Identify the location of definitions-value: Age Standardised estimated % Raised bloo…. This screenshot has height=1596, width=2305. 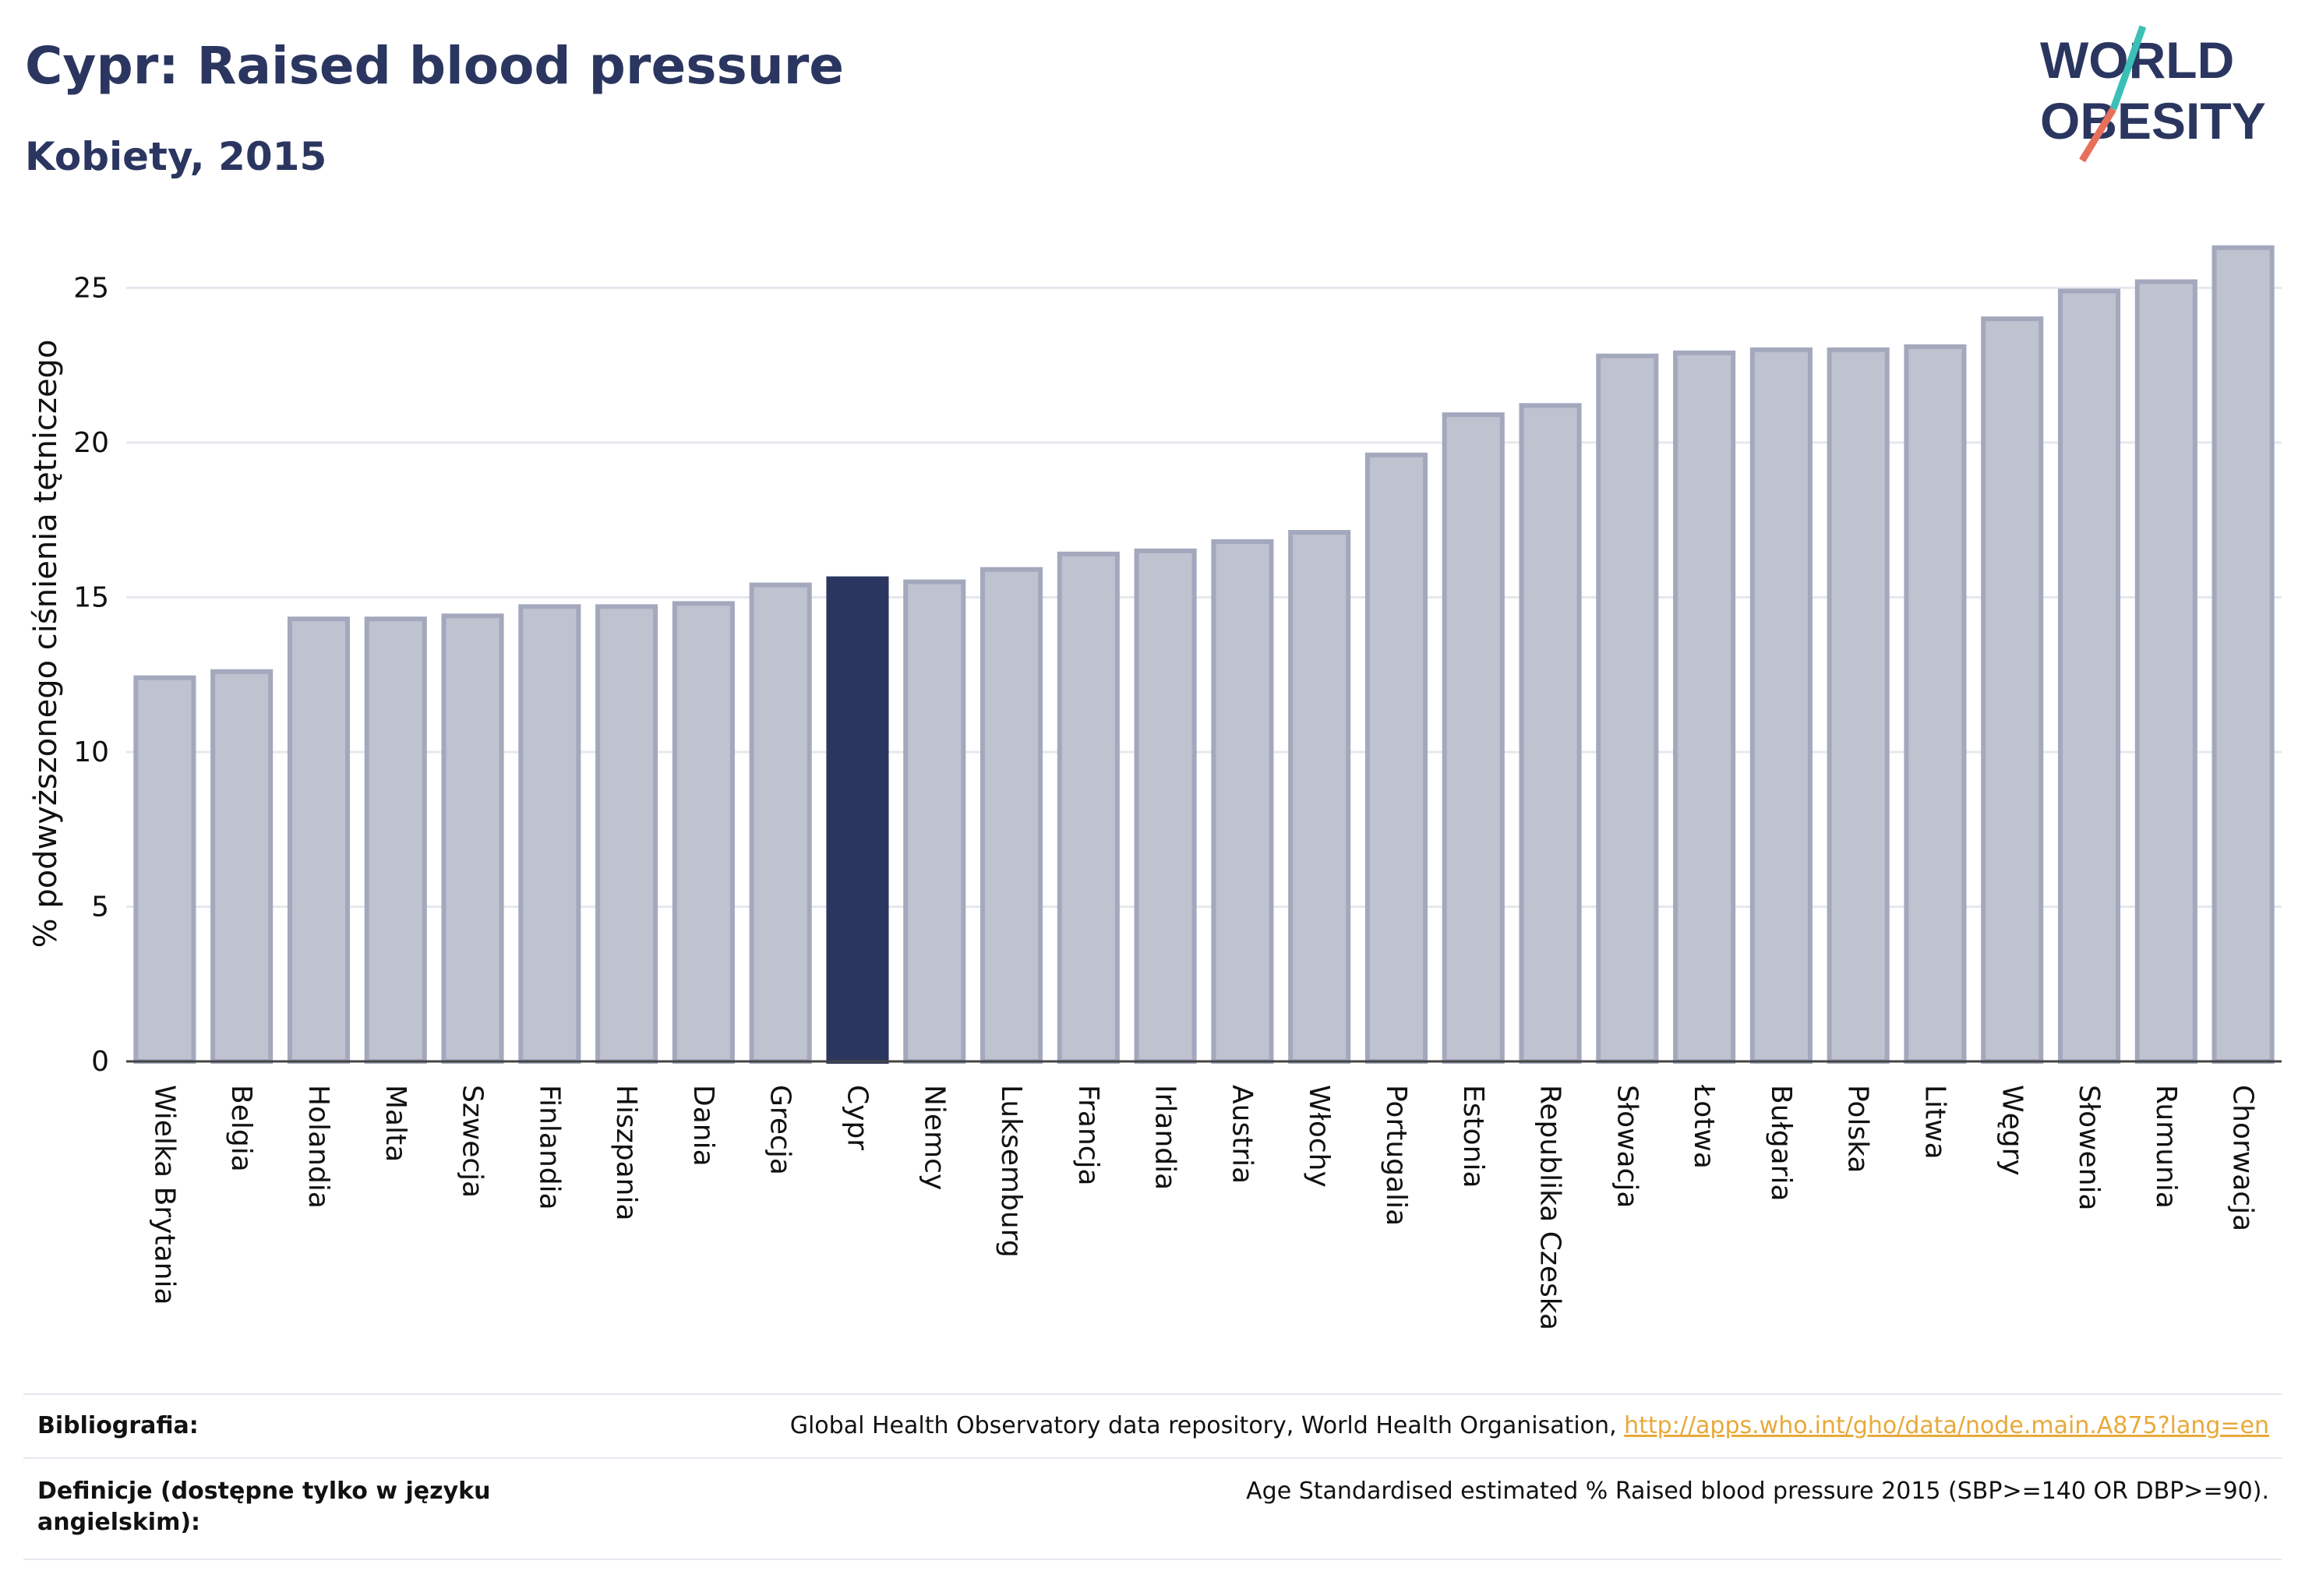
(1757, 1491).